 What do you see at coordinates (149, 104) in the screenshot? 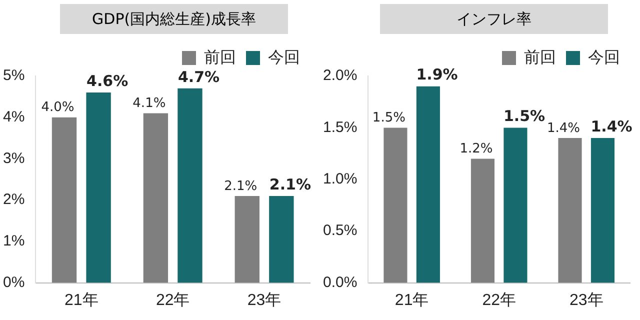
I see `data-label: 4.1%` at bounding box center [149, 104].